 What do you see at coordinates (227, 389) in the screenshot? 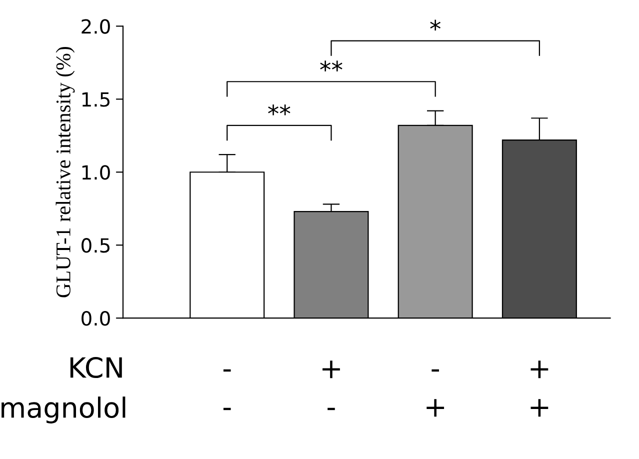
I see `category-label: - -` at bounding box center [227, 389].